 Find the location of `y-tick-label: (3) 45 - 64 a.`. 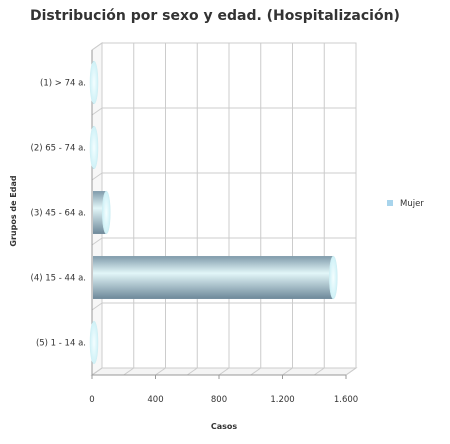

y-tick-label: (3) 45 - 64 a. is located at coordinates (58, 214).